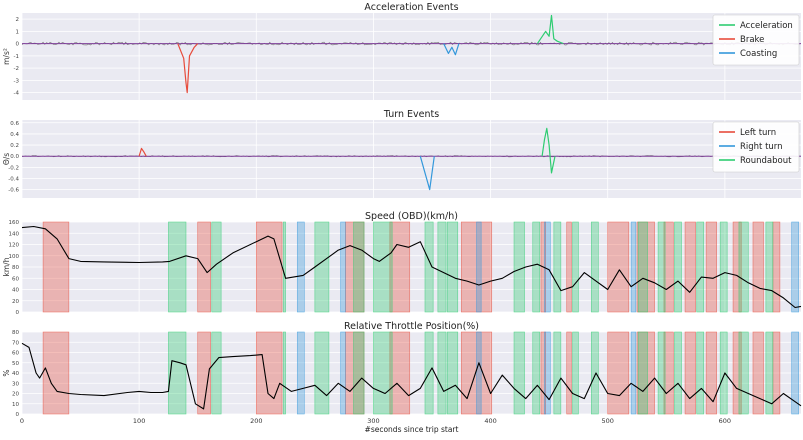  What do you see at coordinates (13, 168) in the screenshot?
I see `y-tick-label: -0.2` at bounding box center [13, 168].